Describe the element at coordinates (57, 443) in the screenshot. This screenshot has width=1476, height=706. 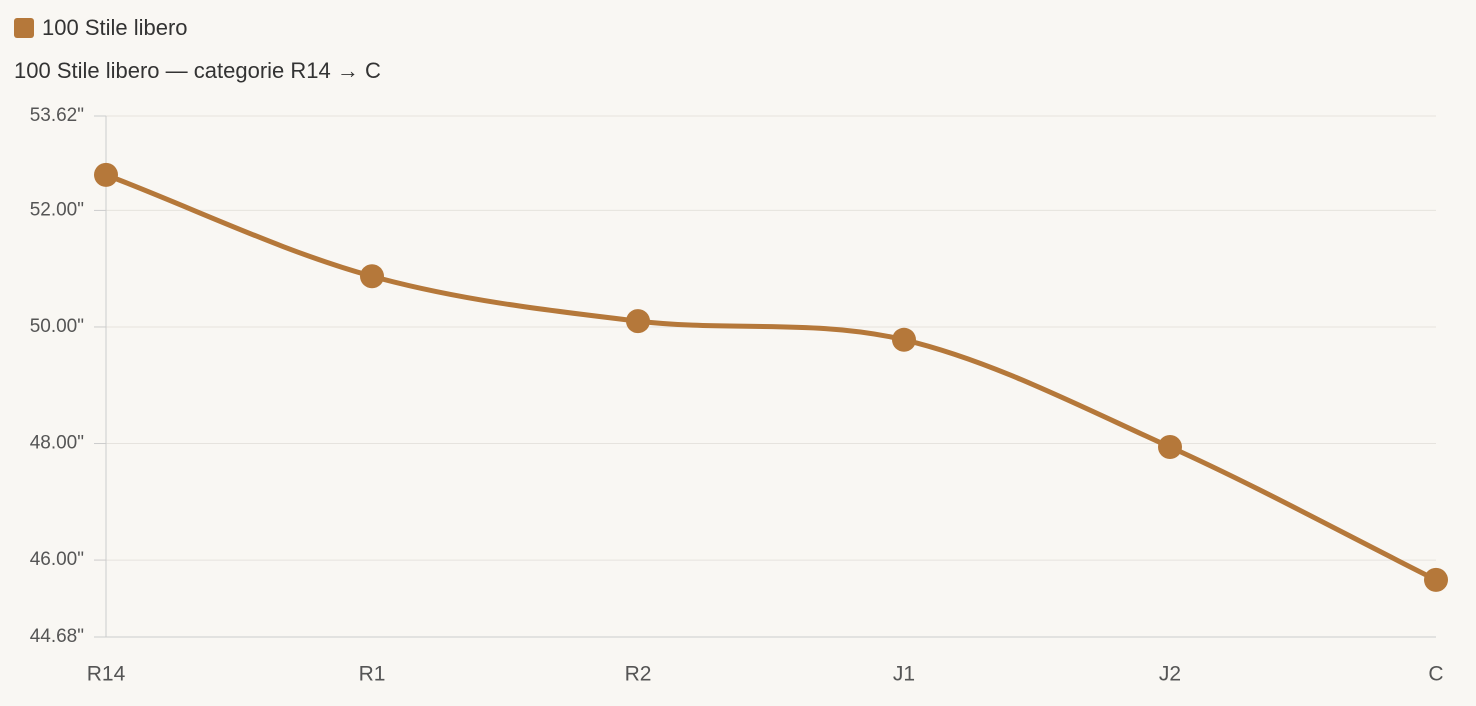
I see `y-tick-label: 48.00"` at that location.